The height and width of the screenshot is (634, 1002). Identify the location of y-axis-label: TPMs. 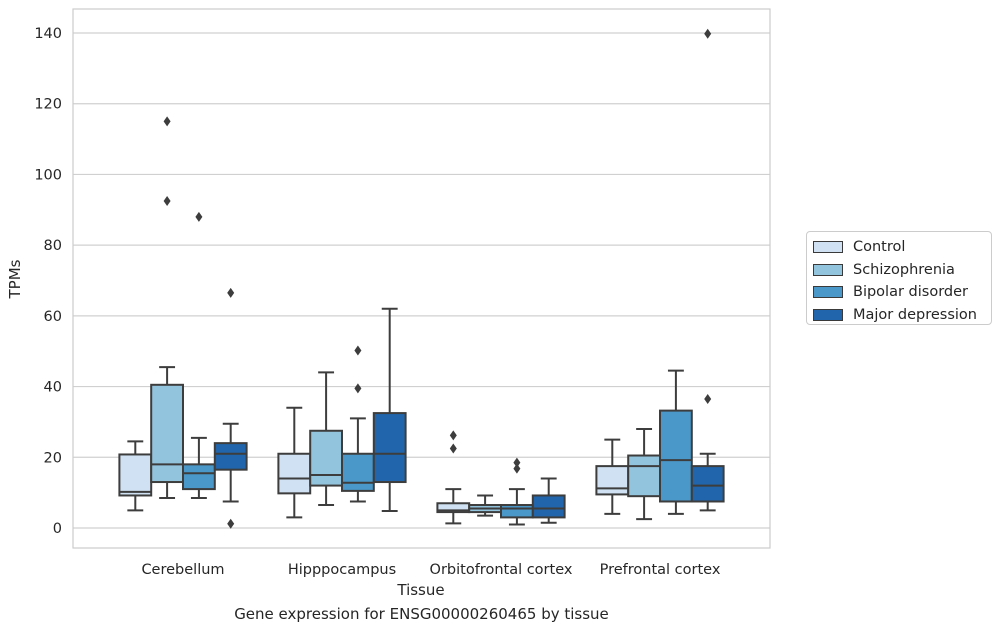
(15, 279).